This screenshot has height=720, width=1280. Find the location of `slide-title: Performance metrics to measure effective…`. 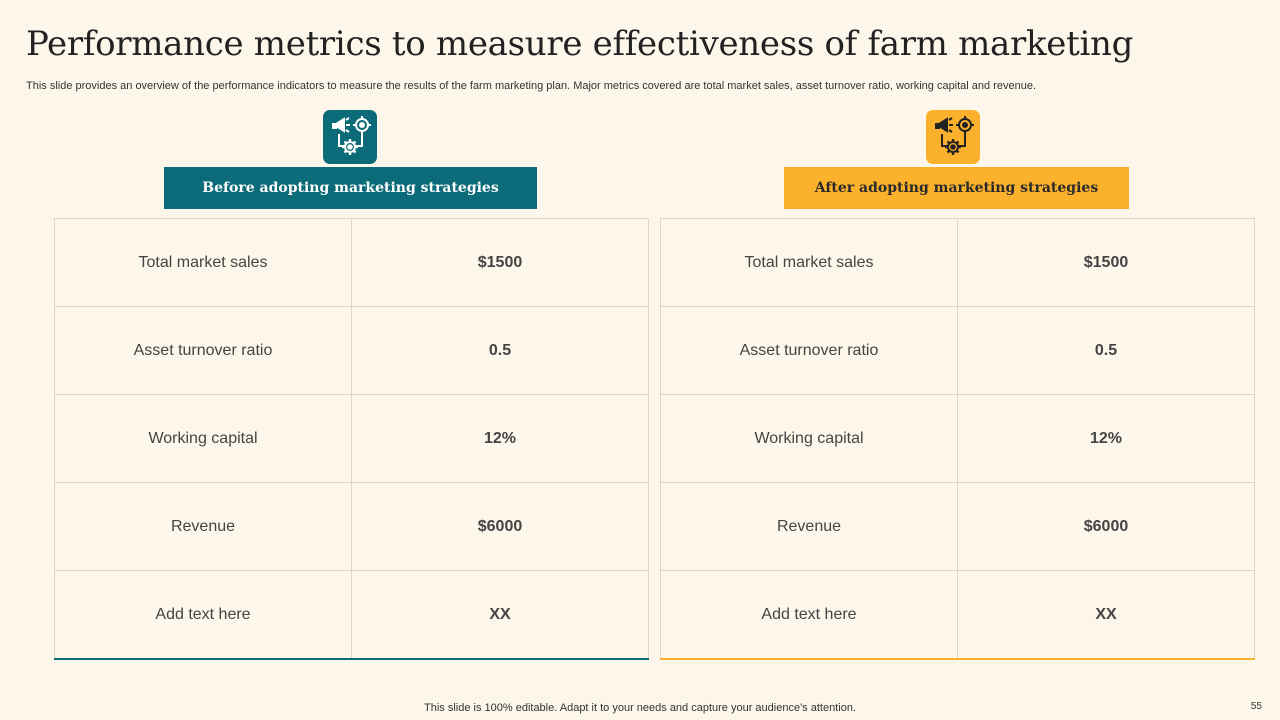

slide-title: Performance metrics to measure effective… is located at coordinates (580, 44).